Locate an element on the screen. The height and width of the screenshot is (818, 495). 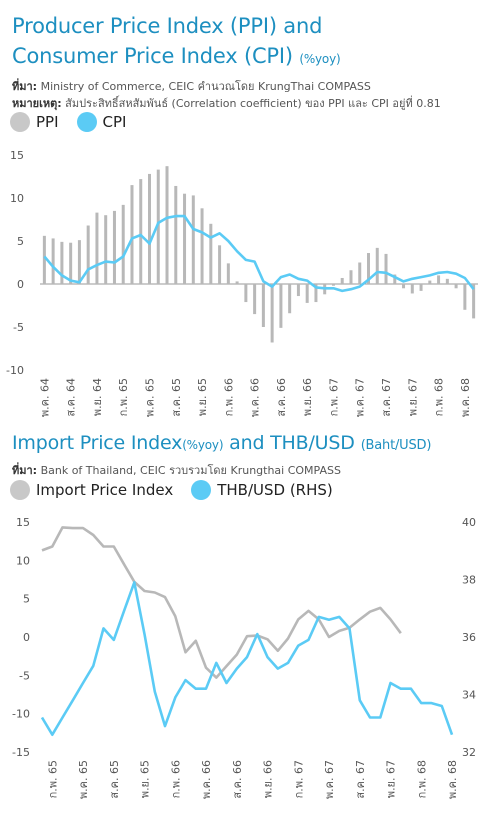
chart1-x-tick-label: ส.ค. 64 is located at coordinates (71, 397).